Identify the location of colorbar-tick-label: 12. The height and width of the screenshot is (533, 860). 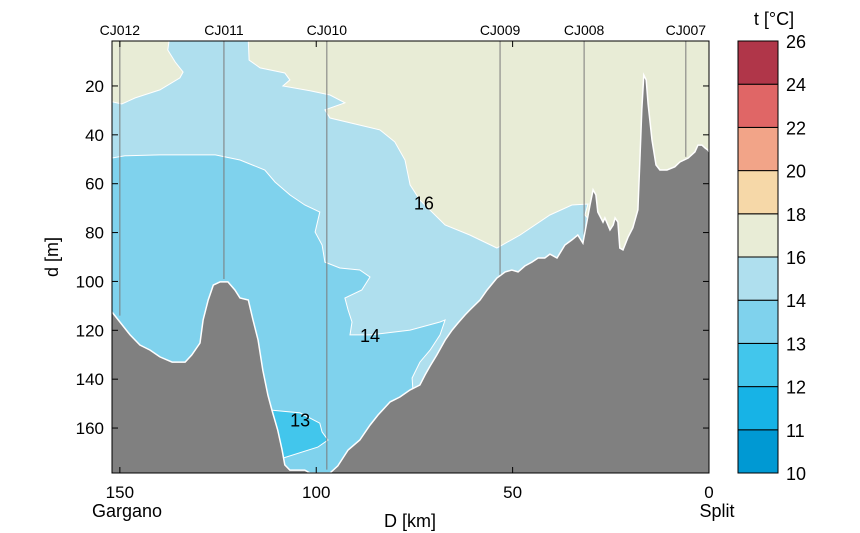
(796, 388).